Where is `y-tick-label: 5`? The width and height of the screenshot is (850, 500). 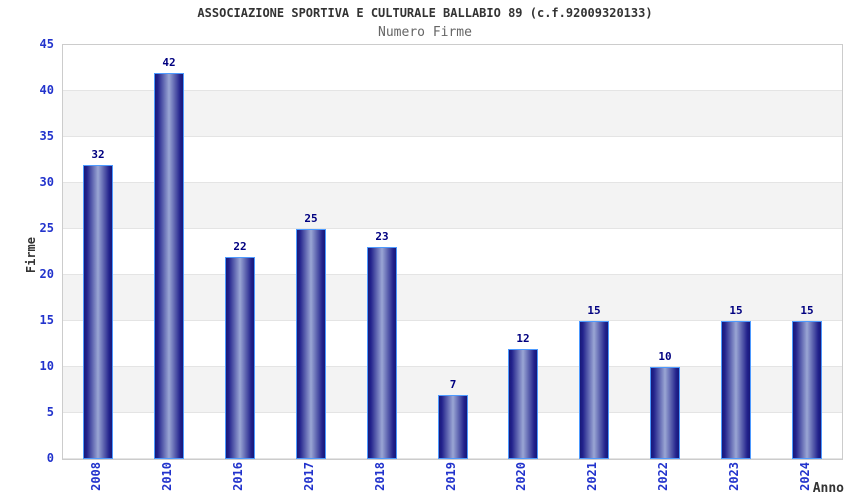 y-tick-label: 5 is located at coordinates (50, 412).